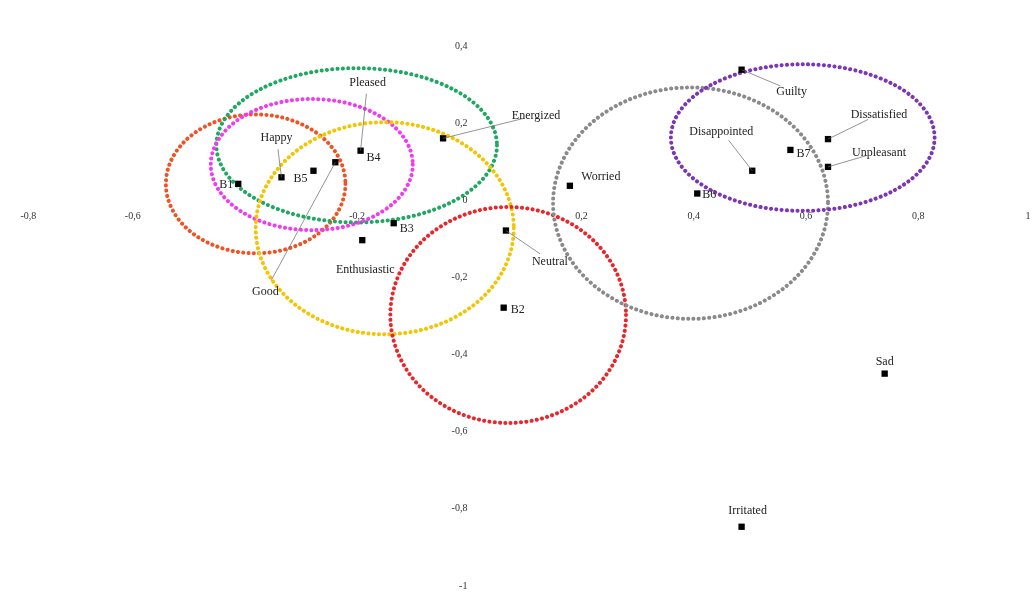  I want to click on annotation: B4, so click(373, 156).